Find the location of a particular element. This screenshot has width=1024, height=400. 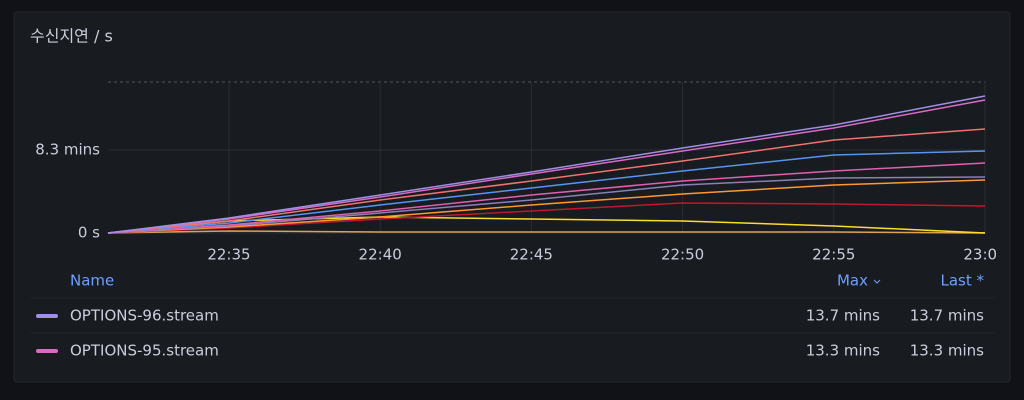

legend-last: 13.3 mins is located at coordinates (947, 351).